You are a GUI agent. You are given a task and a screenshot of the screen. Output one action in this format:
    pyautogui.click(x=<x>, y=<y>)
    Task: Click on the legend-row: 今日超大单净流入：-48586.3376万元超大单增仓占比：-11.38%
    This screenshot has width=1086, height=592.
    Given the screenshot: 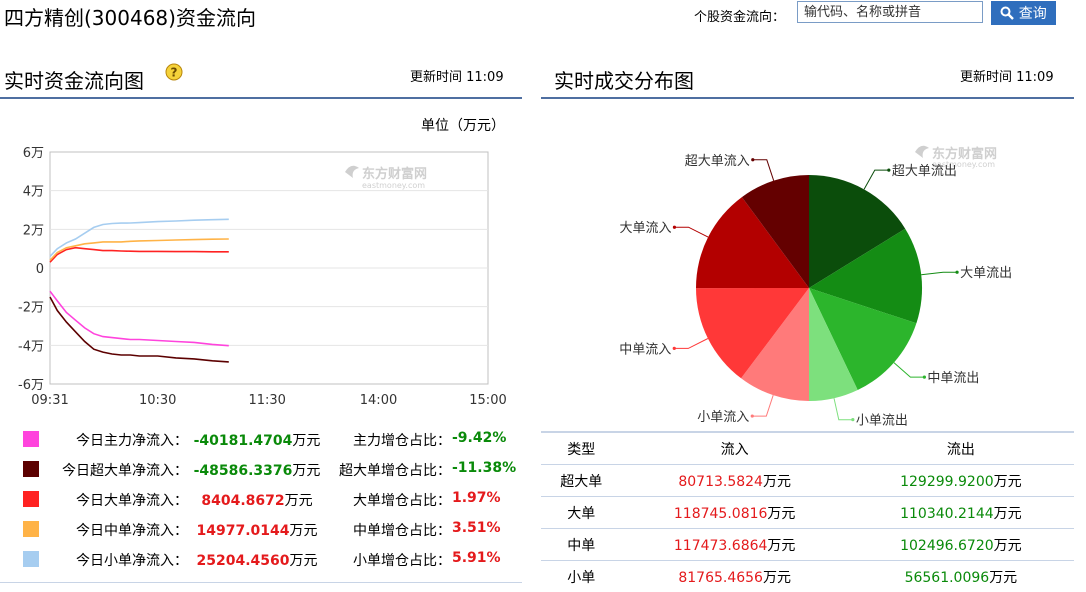 What is the action you would take?
    pyautogui.click(x=261, y=471)
    